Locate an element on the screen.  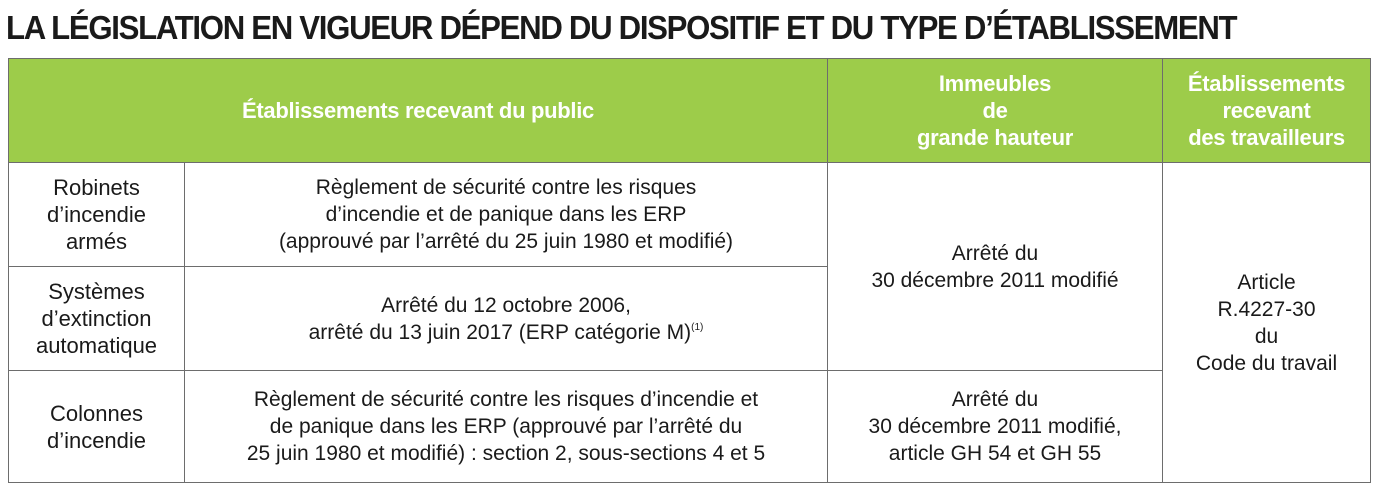
cell-line: du is located at coordinates (1266, 336).